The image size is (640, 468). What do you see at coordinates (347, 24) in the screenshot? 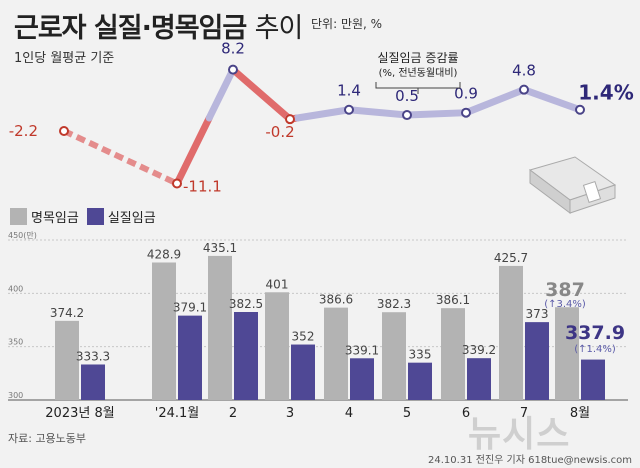
I see `unit-note: 단위: 만원, %` at bounding box center [347, 24].